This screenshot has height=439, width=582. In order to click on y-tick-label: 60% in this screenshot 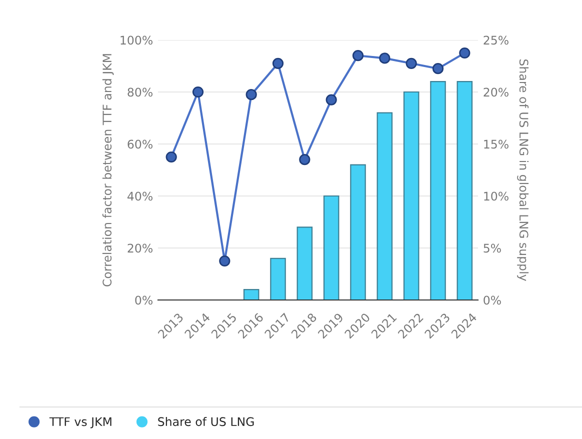, I will do `click(140, 144)`.